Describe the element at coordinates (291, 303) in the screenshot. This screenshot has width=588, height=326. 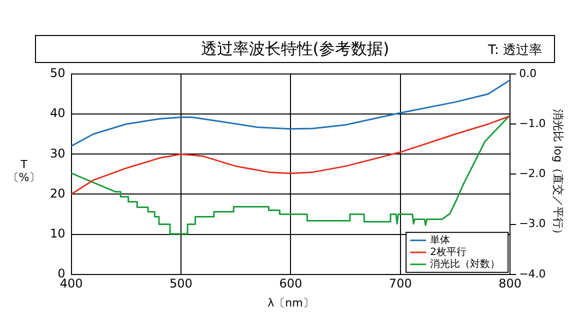
I see `x-axis-title: λ〔nm〕` at that location.